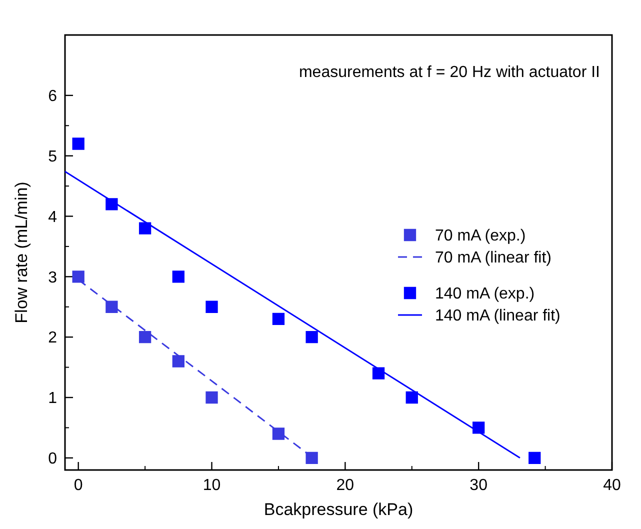 Image resolution: width=641 pixels, height=529 pixels. I want to click on x-tick-label: 30, so click(479, 485).